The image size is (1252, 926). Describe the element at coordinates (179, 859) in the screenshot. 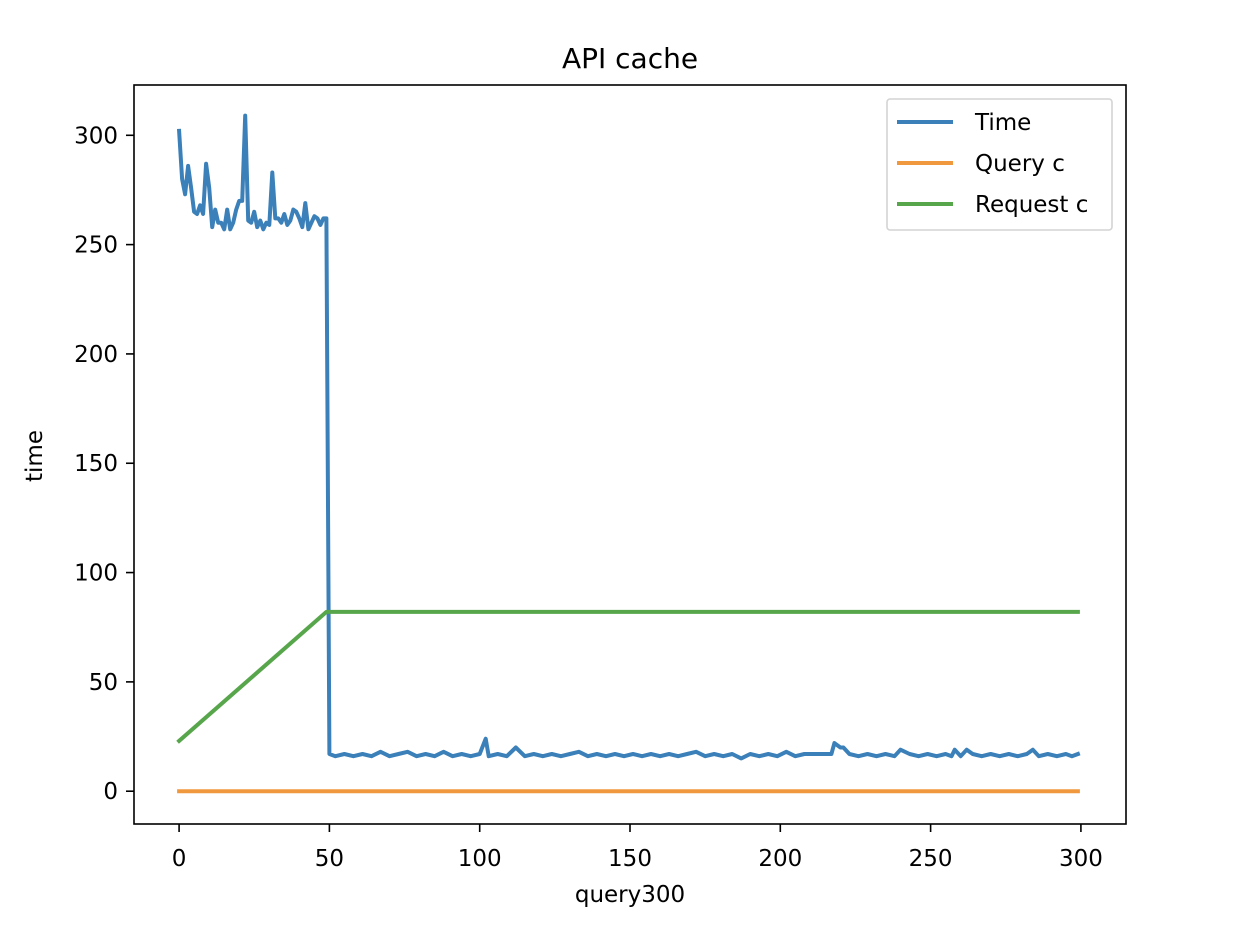

I see `x-tick-label: 0` at that location.